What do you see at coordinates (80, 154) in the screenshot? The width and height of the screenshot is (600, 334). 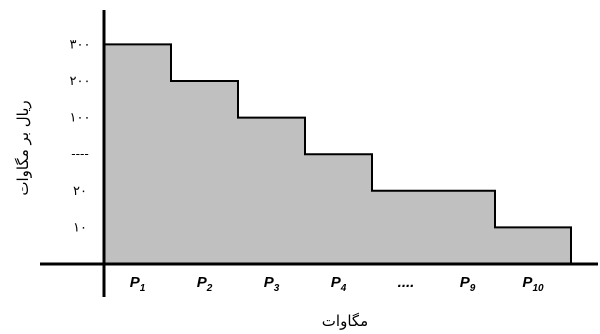 I see `y-tick-label: ----` at bounding box center [80, 154].